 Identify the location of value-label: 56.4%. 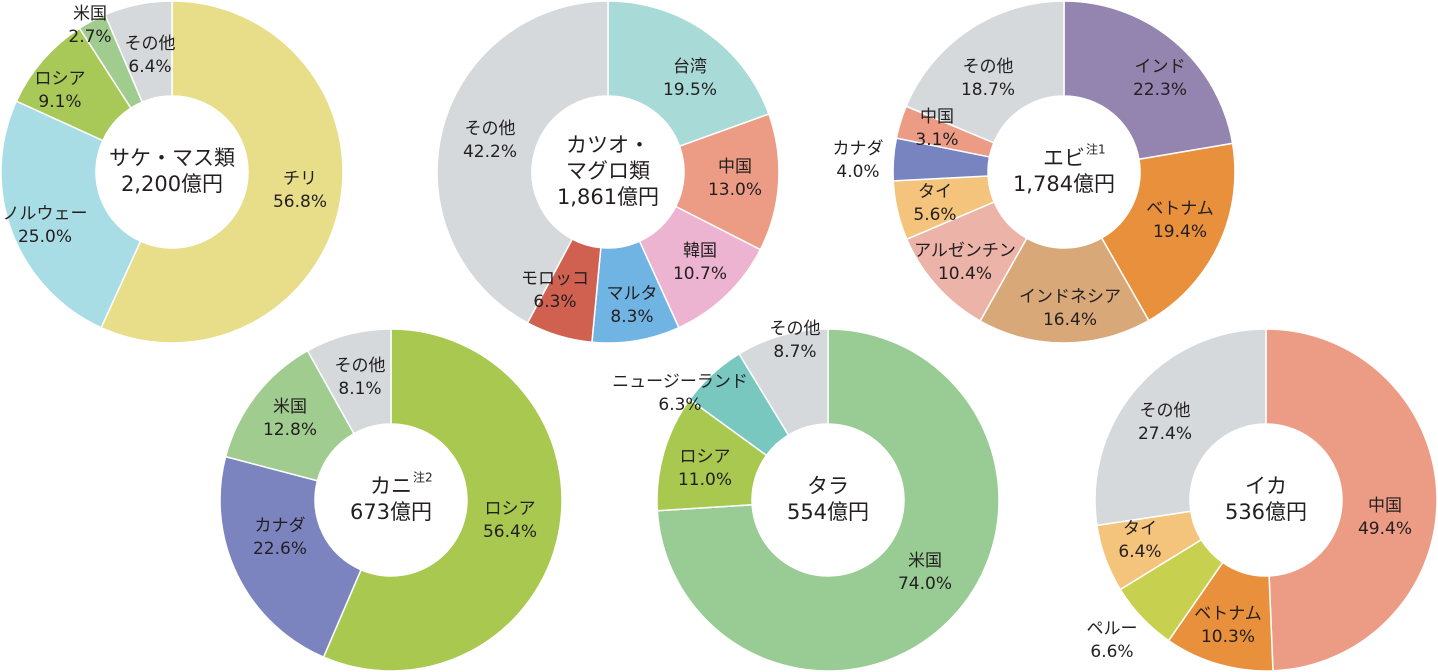
(510, 532).